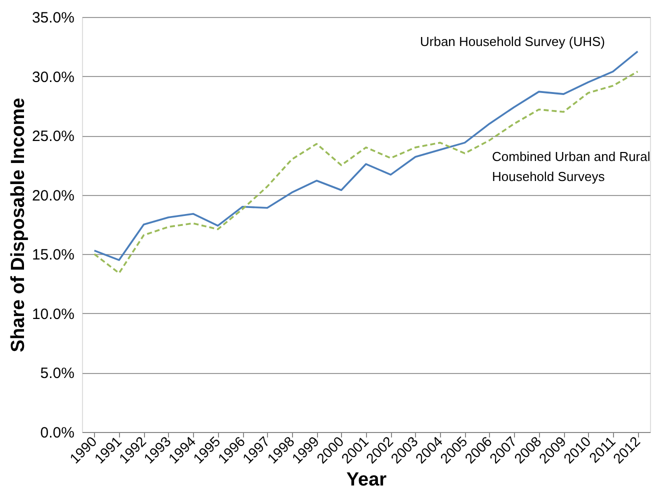 This screenshot has height=494, width=660. Describe the element at coordinates (53, 195) in the screenshot. I see `y-tick-label: 20.0%` at that location.